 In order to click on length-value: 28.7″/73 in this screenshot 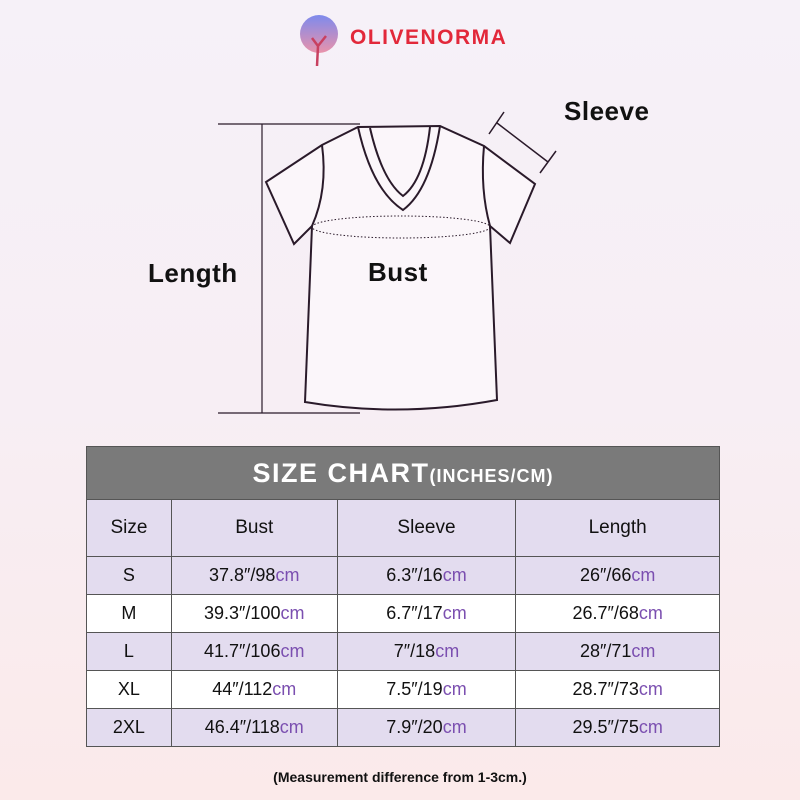, I will do `click(605, 689)`.